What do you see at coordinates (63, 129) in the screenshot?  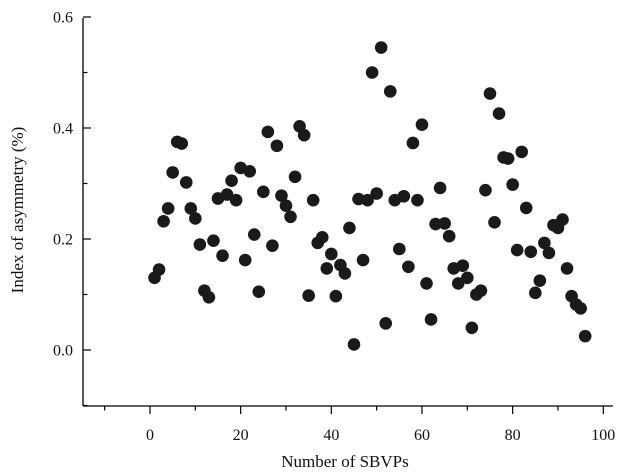 I see `y-tick-label: 0.4` at bounding box center [63, 129].